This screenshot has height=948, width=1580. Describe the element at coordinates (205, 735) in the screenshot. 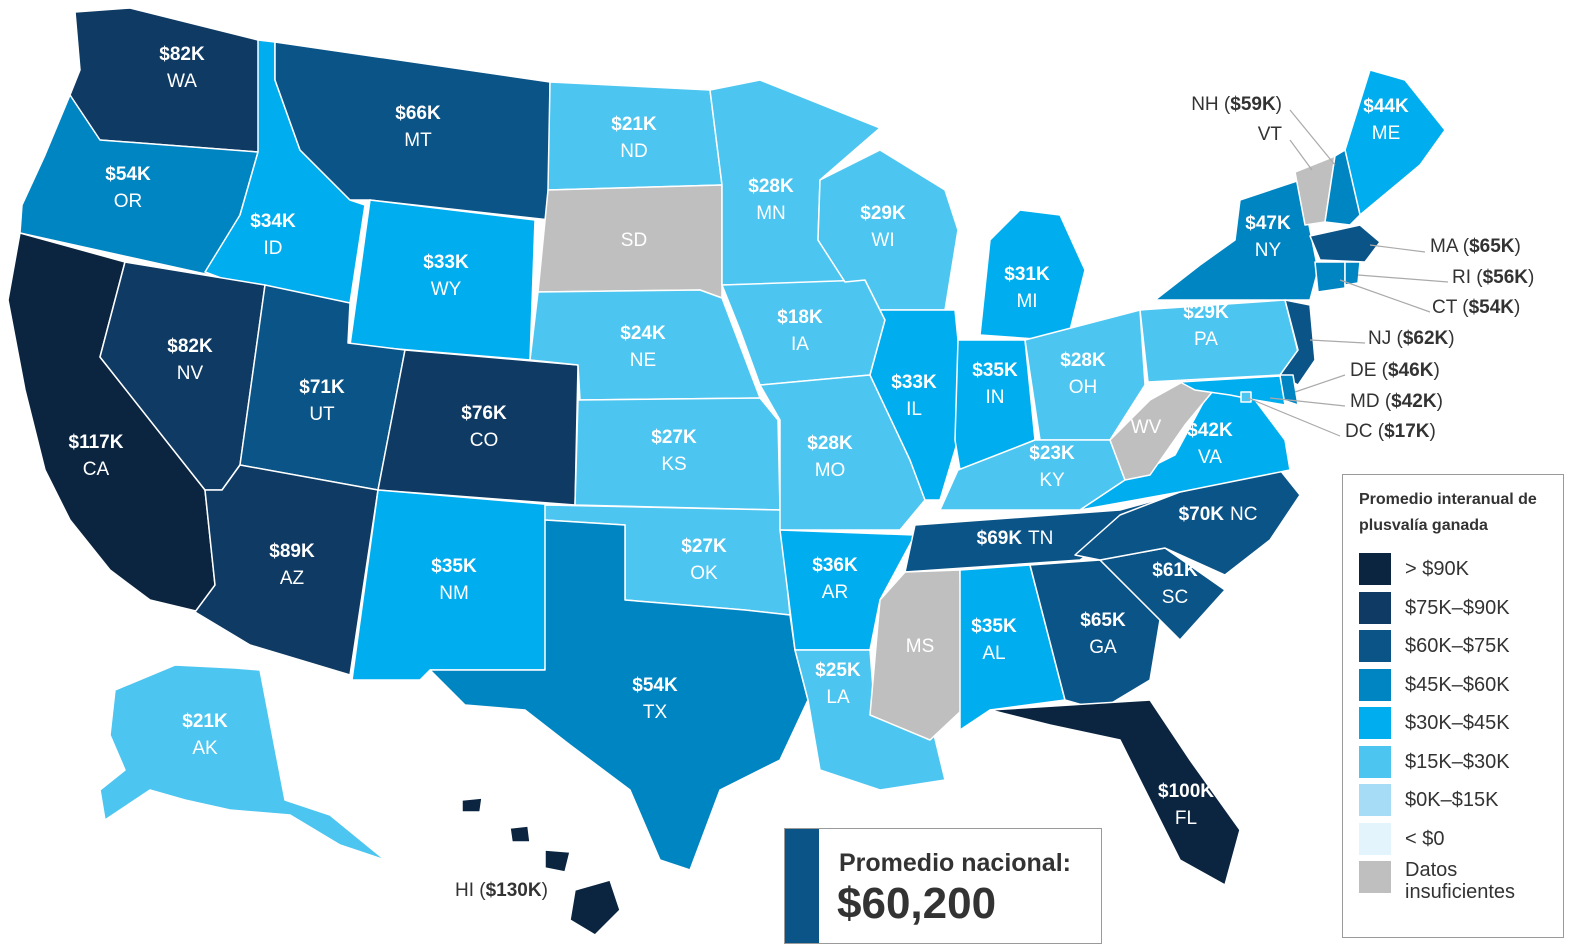

I see `state-label-ak: $21K AK` at that location.